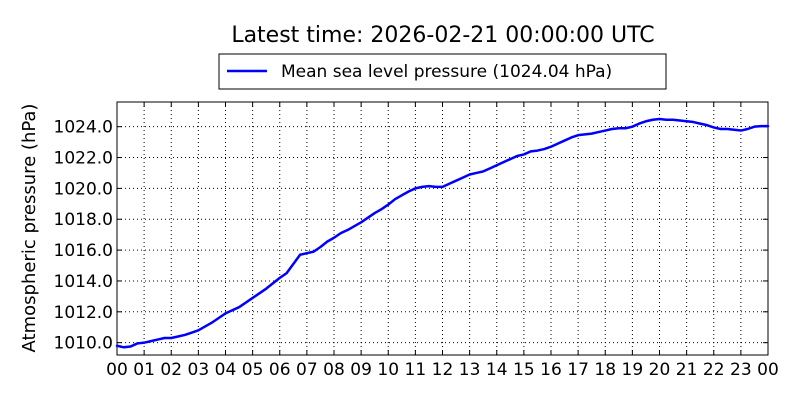 The height and width of the screenshot is (400, 800). I want to click on x-tick-label: 12, so click(443, 370).